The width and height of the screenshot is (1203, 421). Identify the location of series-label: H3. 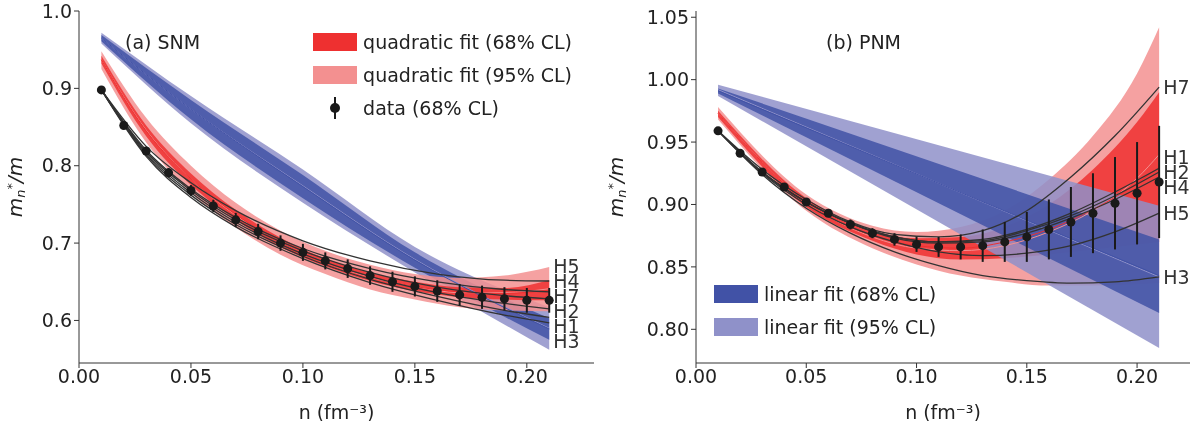
(1176, 276).